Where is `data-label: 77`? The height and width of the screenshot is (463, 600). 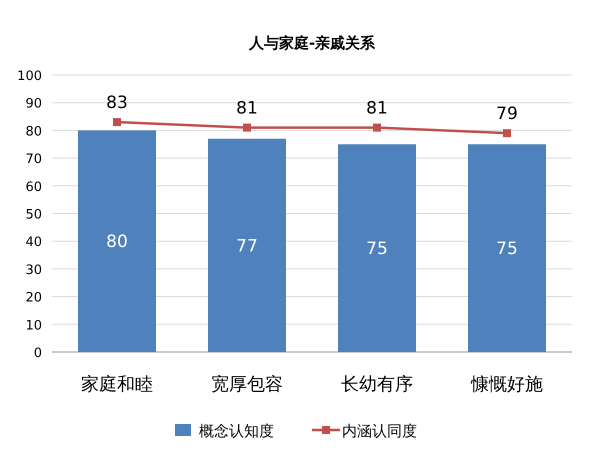
data-label: 77 is located at coordinates (247, 246).